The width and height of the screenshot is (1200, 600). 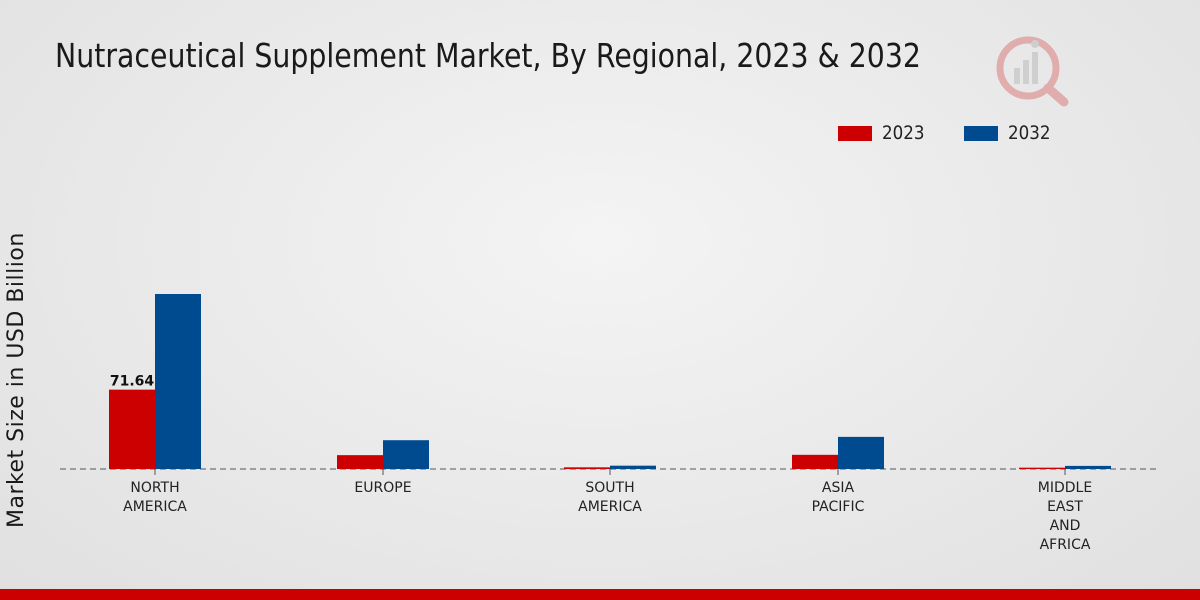 What do you see at coordinates (132, 382) in the screenshot?
I see `data-label: 71.64` at bounding box center [132, 382].